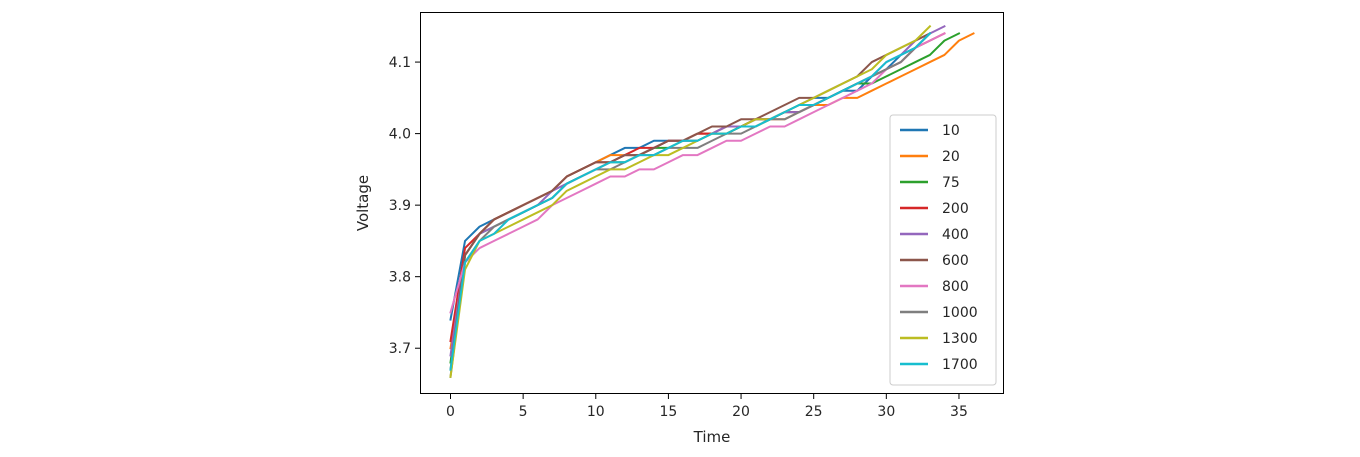 The width and height of the screenshot is (1360, 457). I want to click on x-axis: 0 5 10 15 20 25 30 35, so click(707, 407).